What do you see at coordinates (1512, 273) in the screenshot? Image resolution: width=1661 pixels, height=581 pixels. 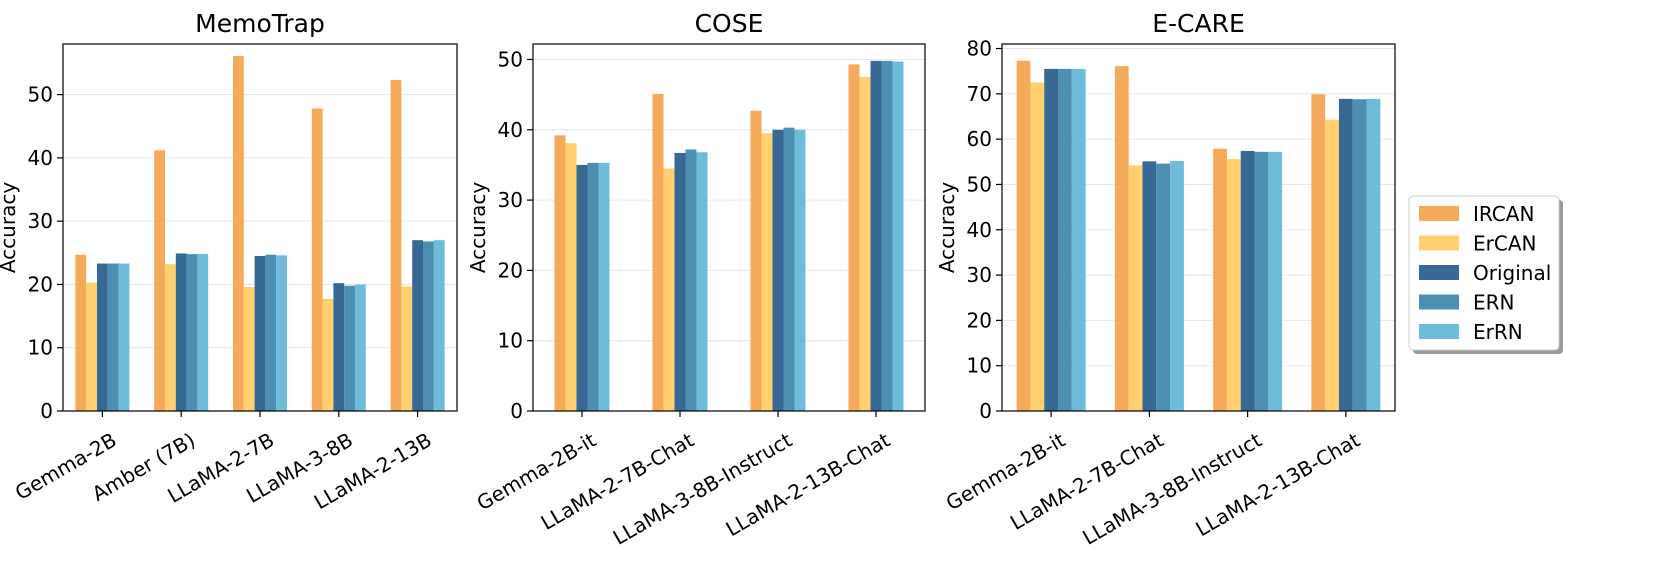 I see `legend-label: Original` at bounding box center [1512, 273].